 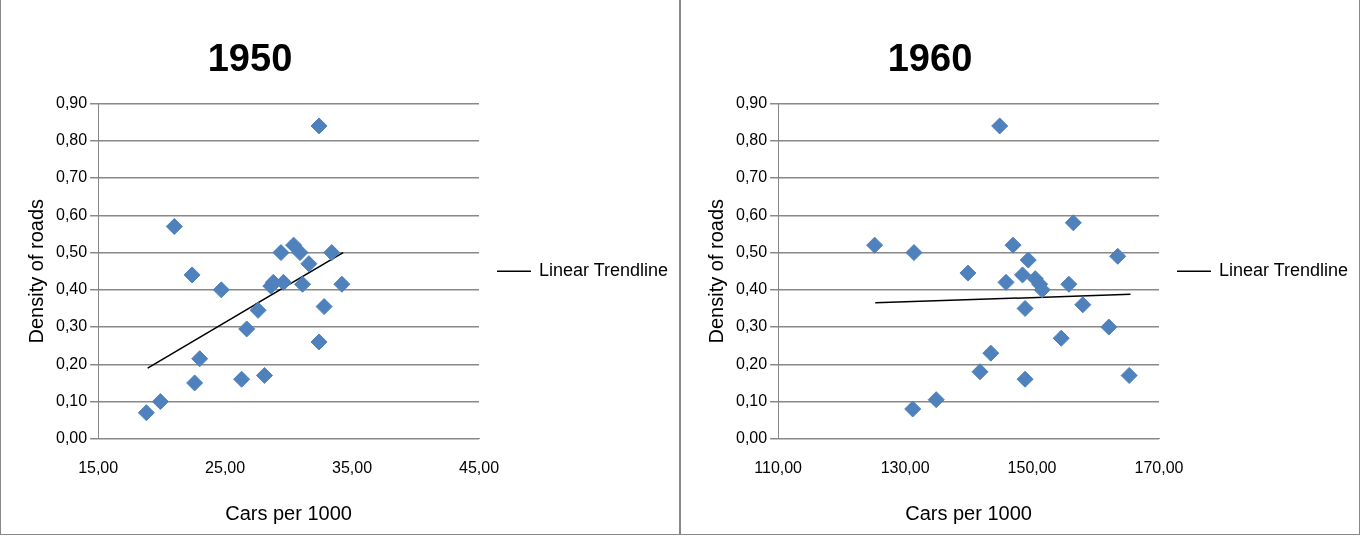 I want to click on x-tick-label: 25,00, so click(x=225, y=467).